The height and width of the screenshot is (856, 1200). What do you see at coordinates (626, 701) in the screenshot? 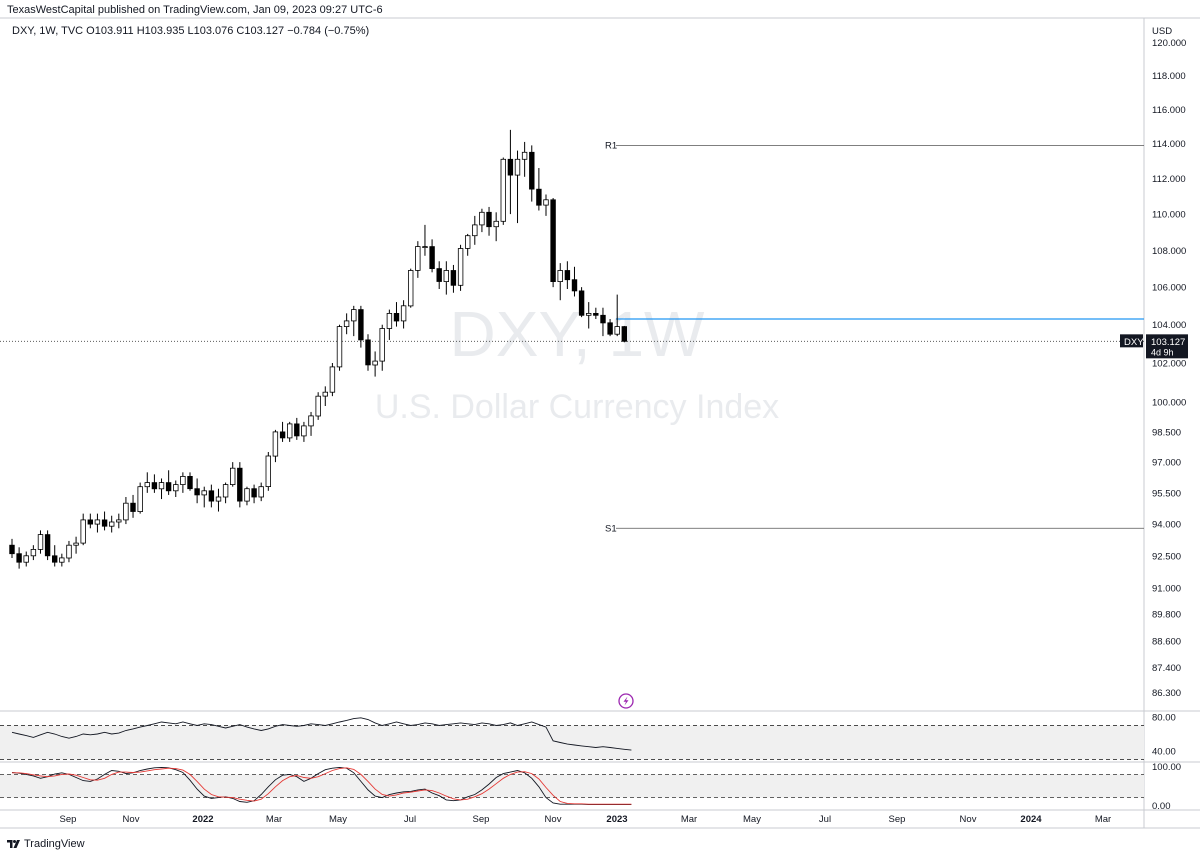
I see `lightning-icon` at bounding box center [626, 701].